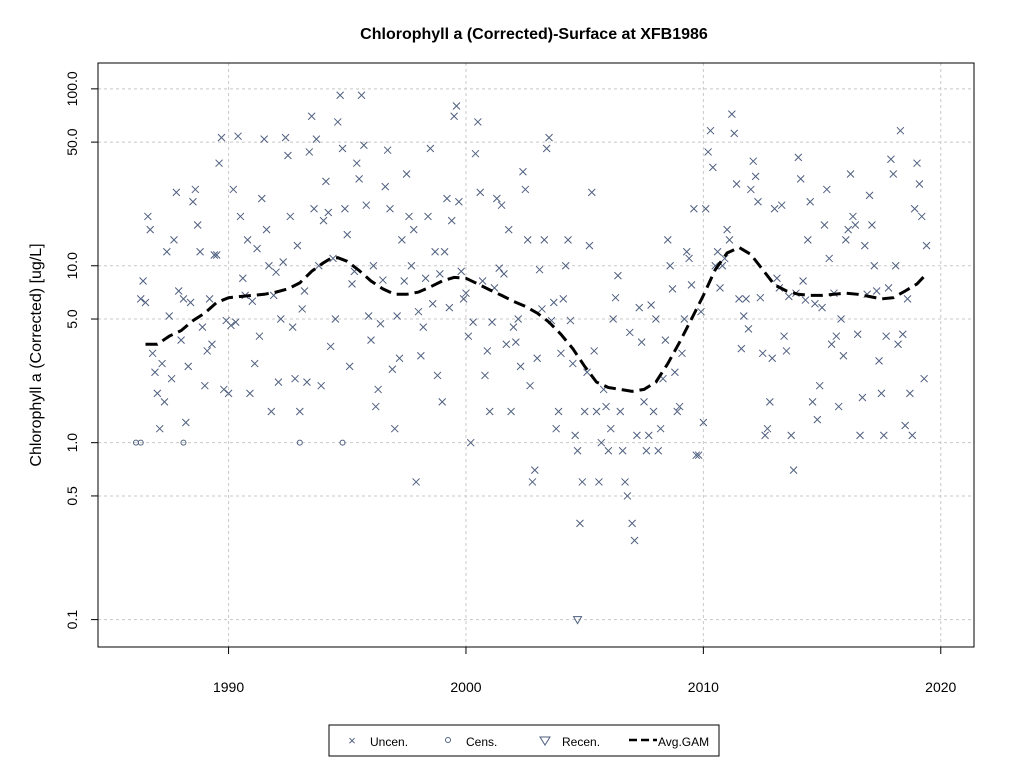  I want to click on data-point-recen, so click(577, 620).